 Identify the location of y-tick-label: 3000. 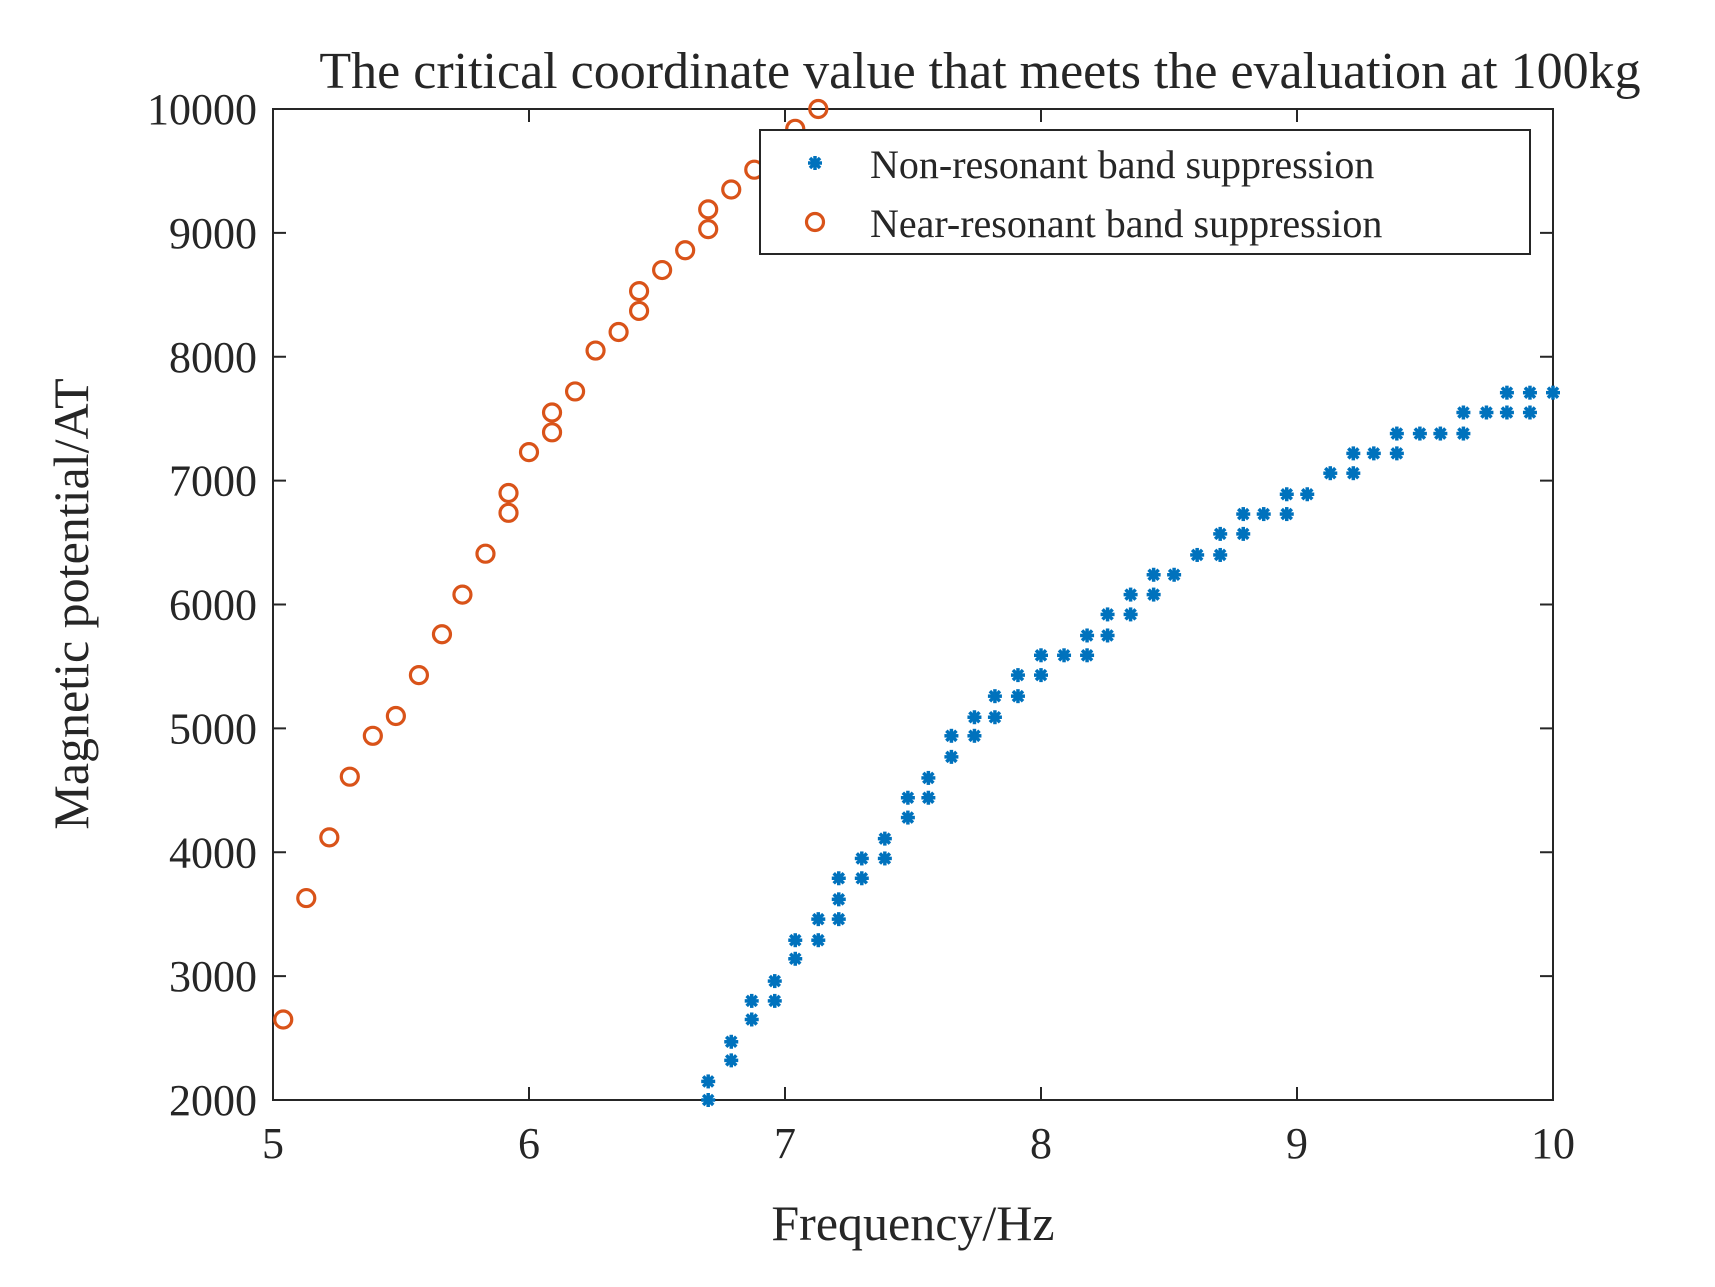
(213, 976).